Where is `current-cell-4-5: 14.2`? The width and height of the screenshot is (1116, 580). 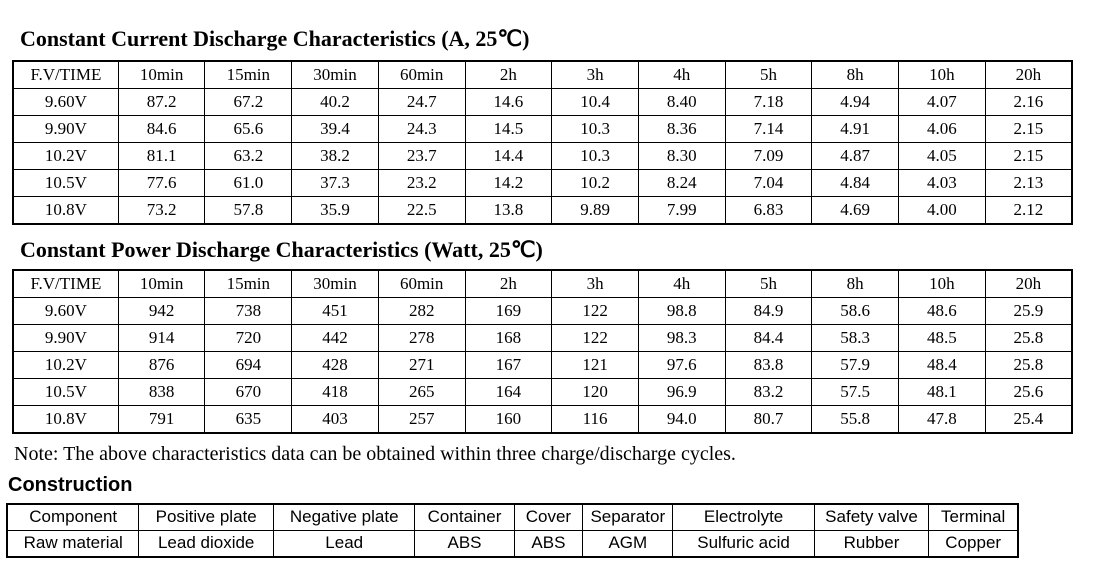
current-cell-4-5: 14.2 is located at coordinates (508, 183).